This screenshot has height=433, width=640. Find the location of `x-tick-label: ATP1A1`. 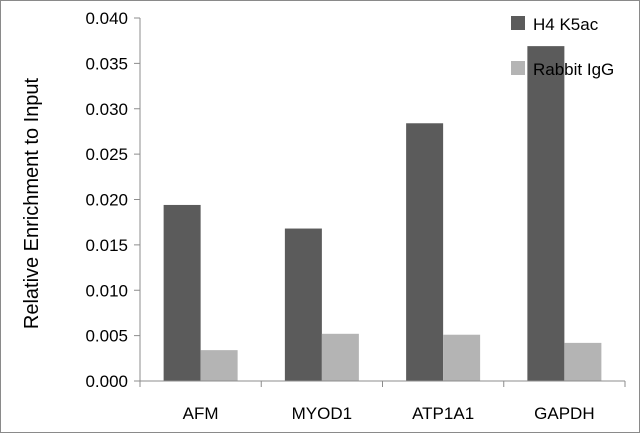

x-tick-label: ATP1A1 is located at coordinates (443, 413).